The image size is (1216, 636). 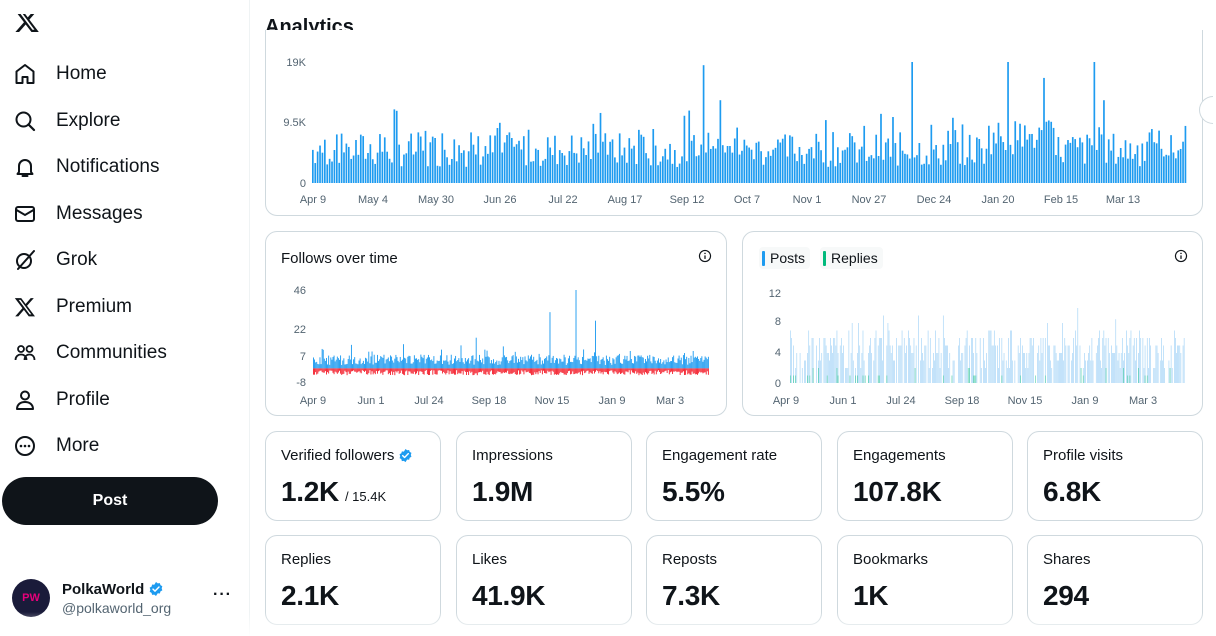 What do you see at coordinates (925, 580) in the screenshot?
I see `metric-bookmarks: Bookmarks 1K` at bounding box center [925, 580].